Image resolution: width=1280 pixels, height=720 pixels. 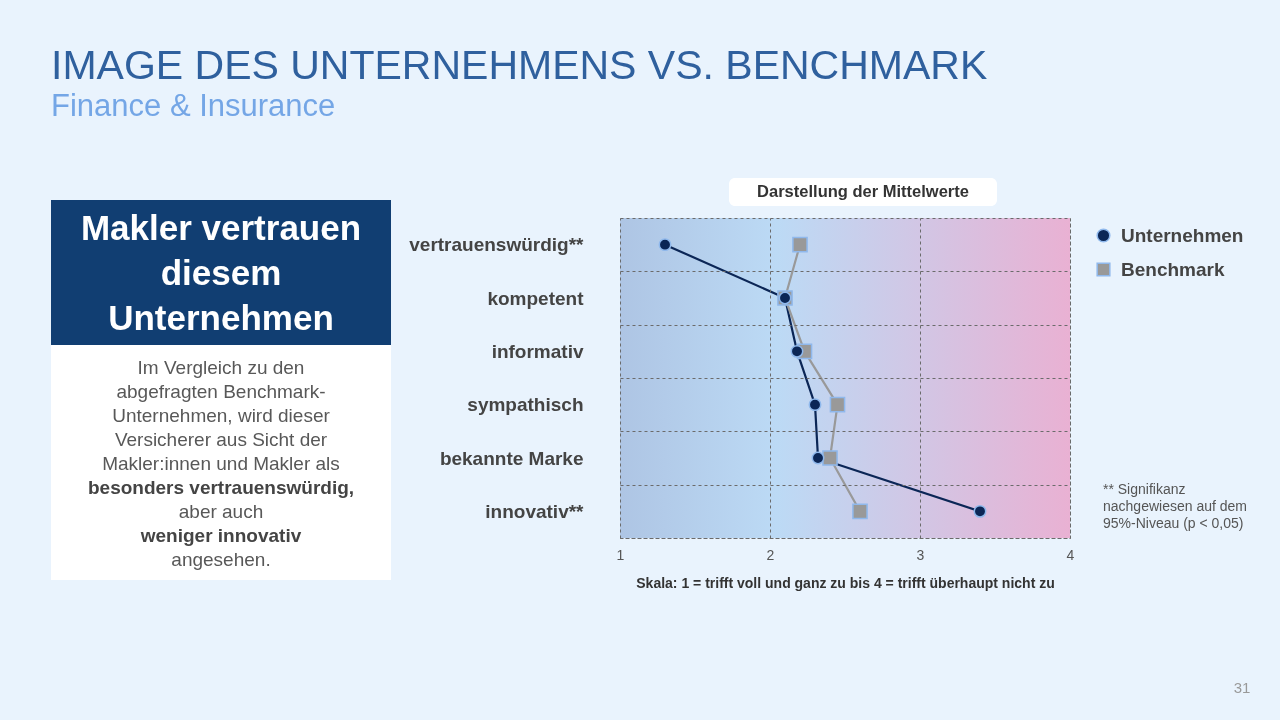 I want to click on text: angesehen., so click(x=221, y=559).